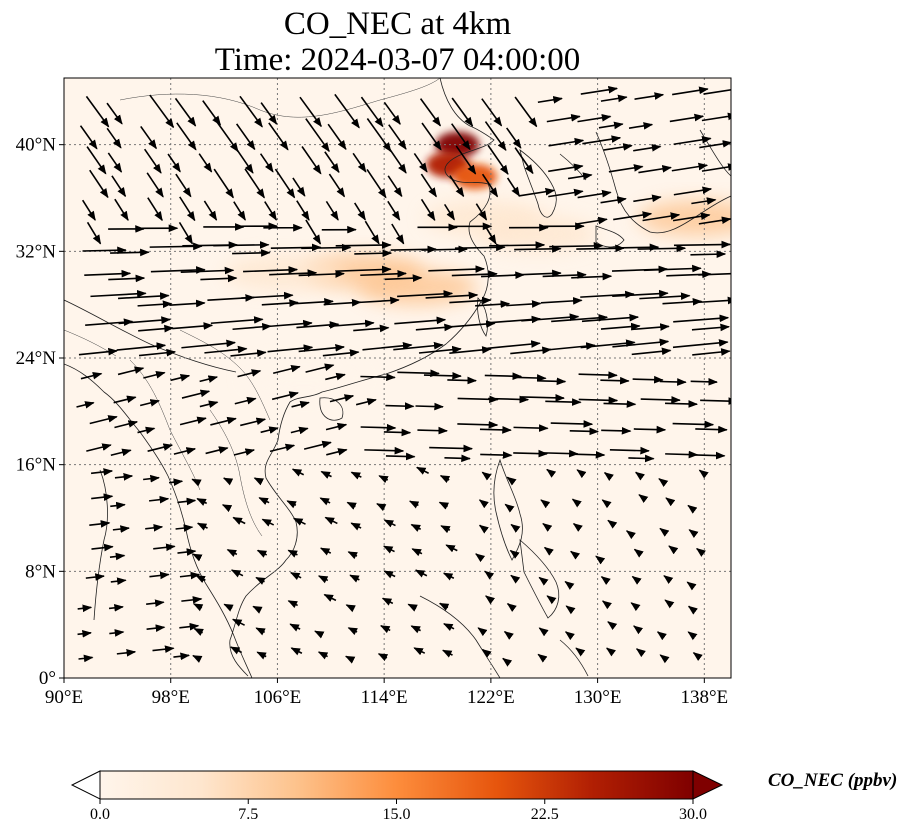  Describe the element at coordinates (171, 697) in the screenshot. I see `lon-tick-label-1: 98°E` at that location.